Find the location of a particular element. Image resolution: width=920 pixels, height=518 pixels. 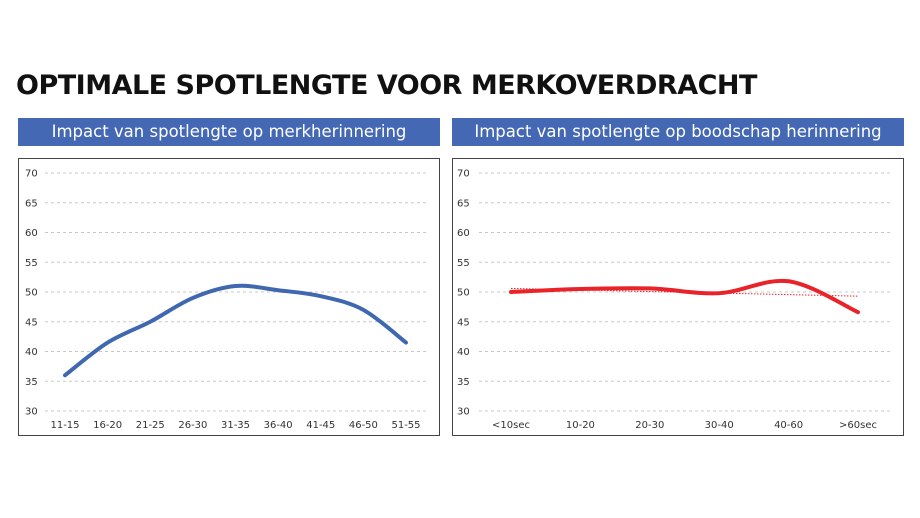

chart-title-brand-recall: Impact van spotlengte op merkherinnering is located at coordinates (229, 132).